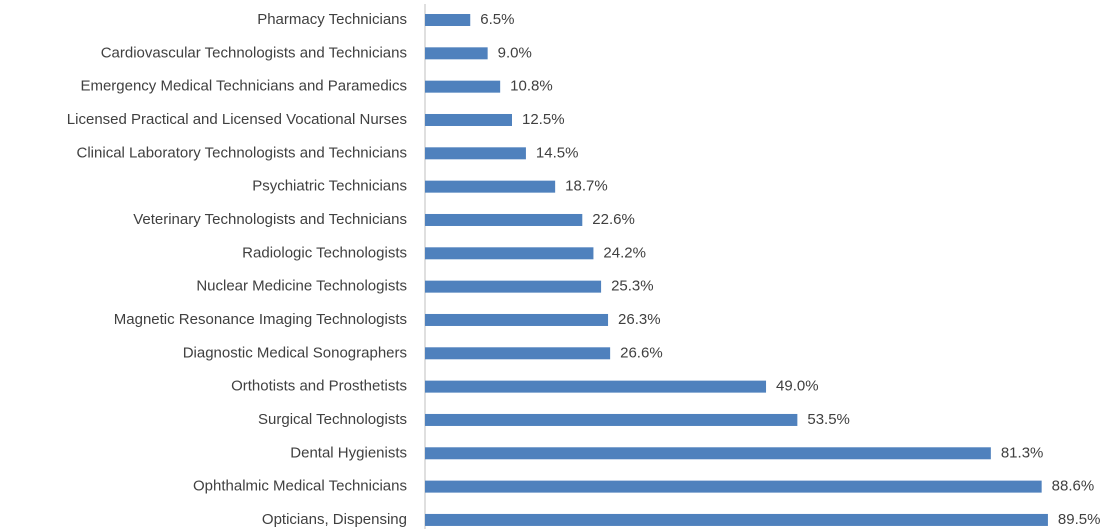 The height and width of the screenshot is (529, 1112). I want to click on value-label: 10.8%, so click(531, 86).